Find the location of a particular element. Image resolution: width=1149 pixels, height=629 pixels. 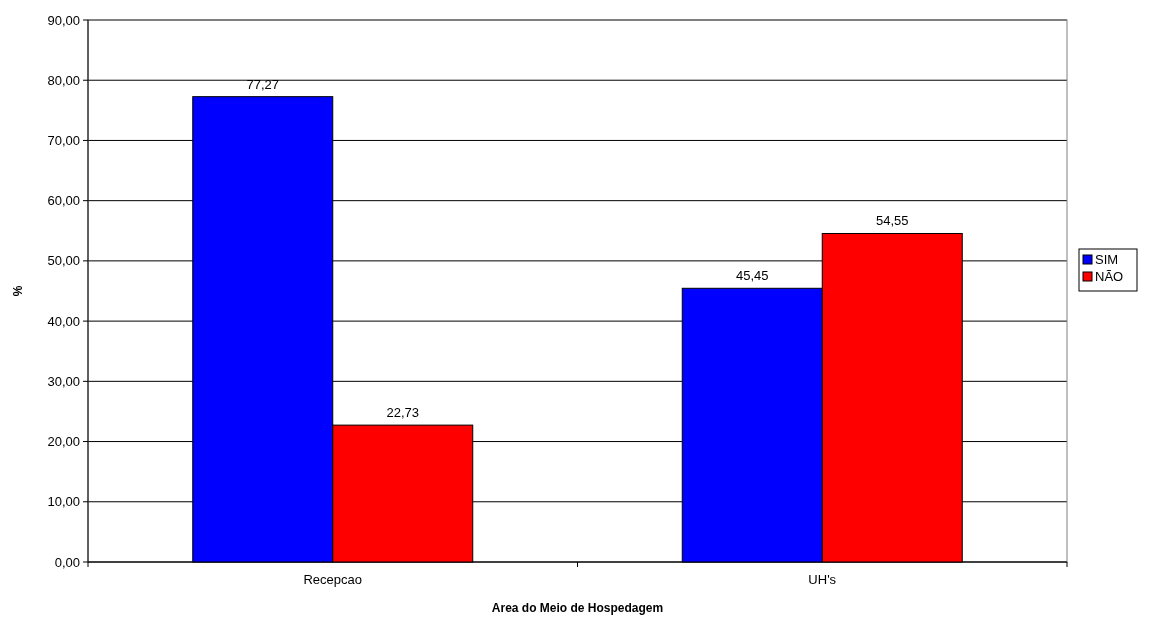

data-label: 45,45 is located at coordinates (752, 276).